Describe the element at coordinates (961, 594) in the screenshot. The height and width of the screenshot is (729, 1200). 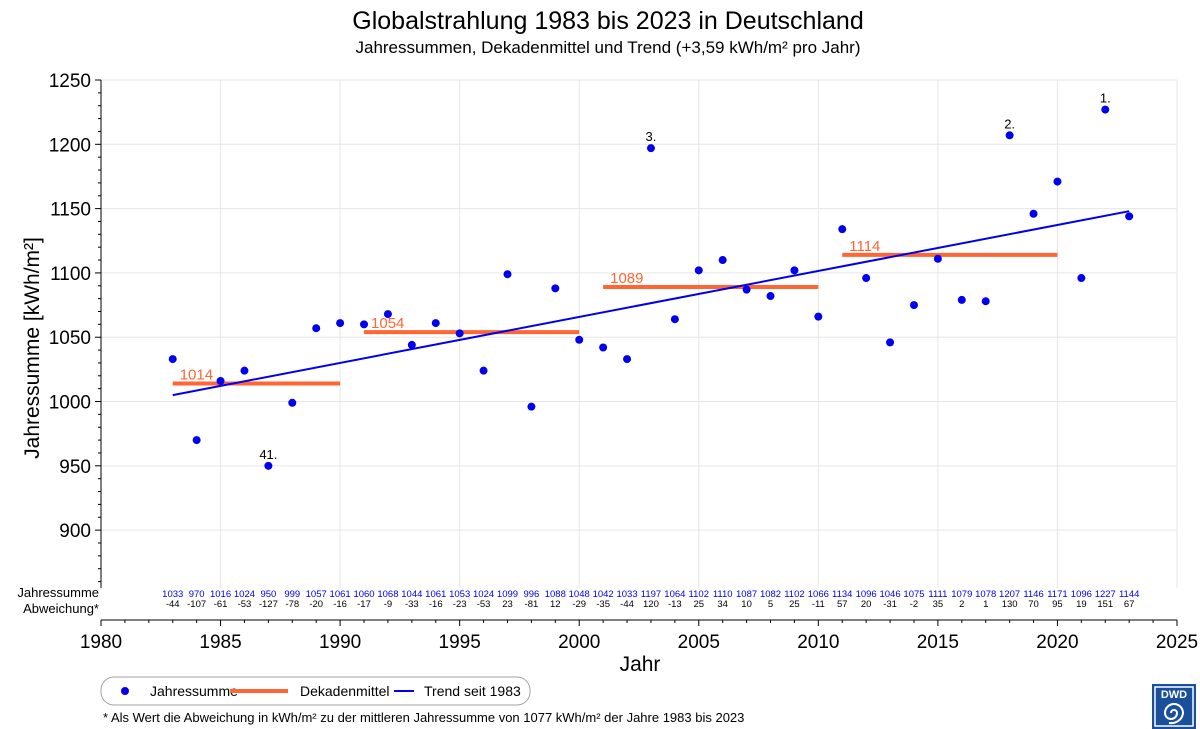
I see `table-value-sum: 1079` at that location.